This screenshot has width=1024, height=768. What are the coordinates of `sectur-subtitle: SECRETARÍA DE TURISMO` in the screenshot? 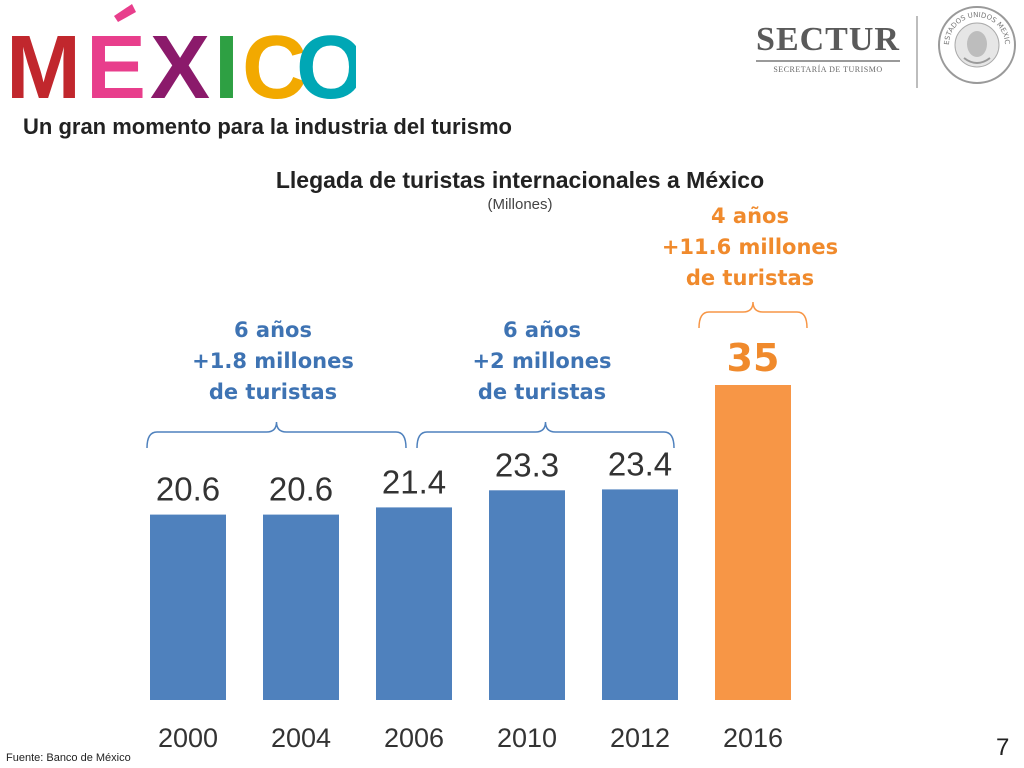 It's located at (828, 69).